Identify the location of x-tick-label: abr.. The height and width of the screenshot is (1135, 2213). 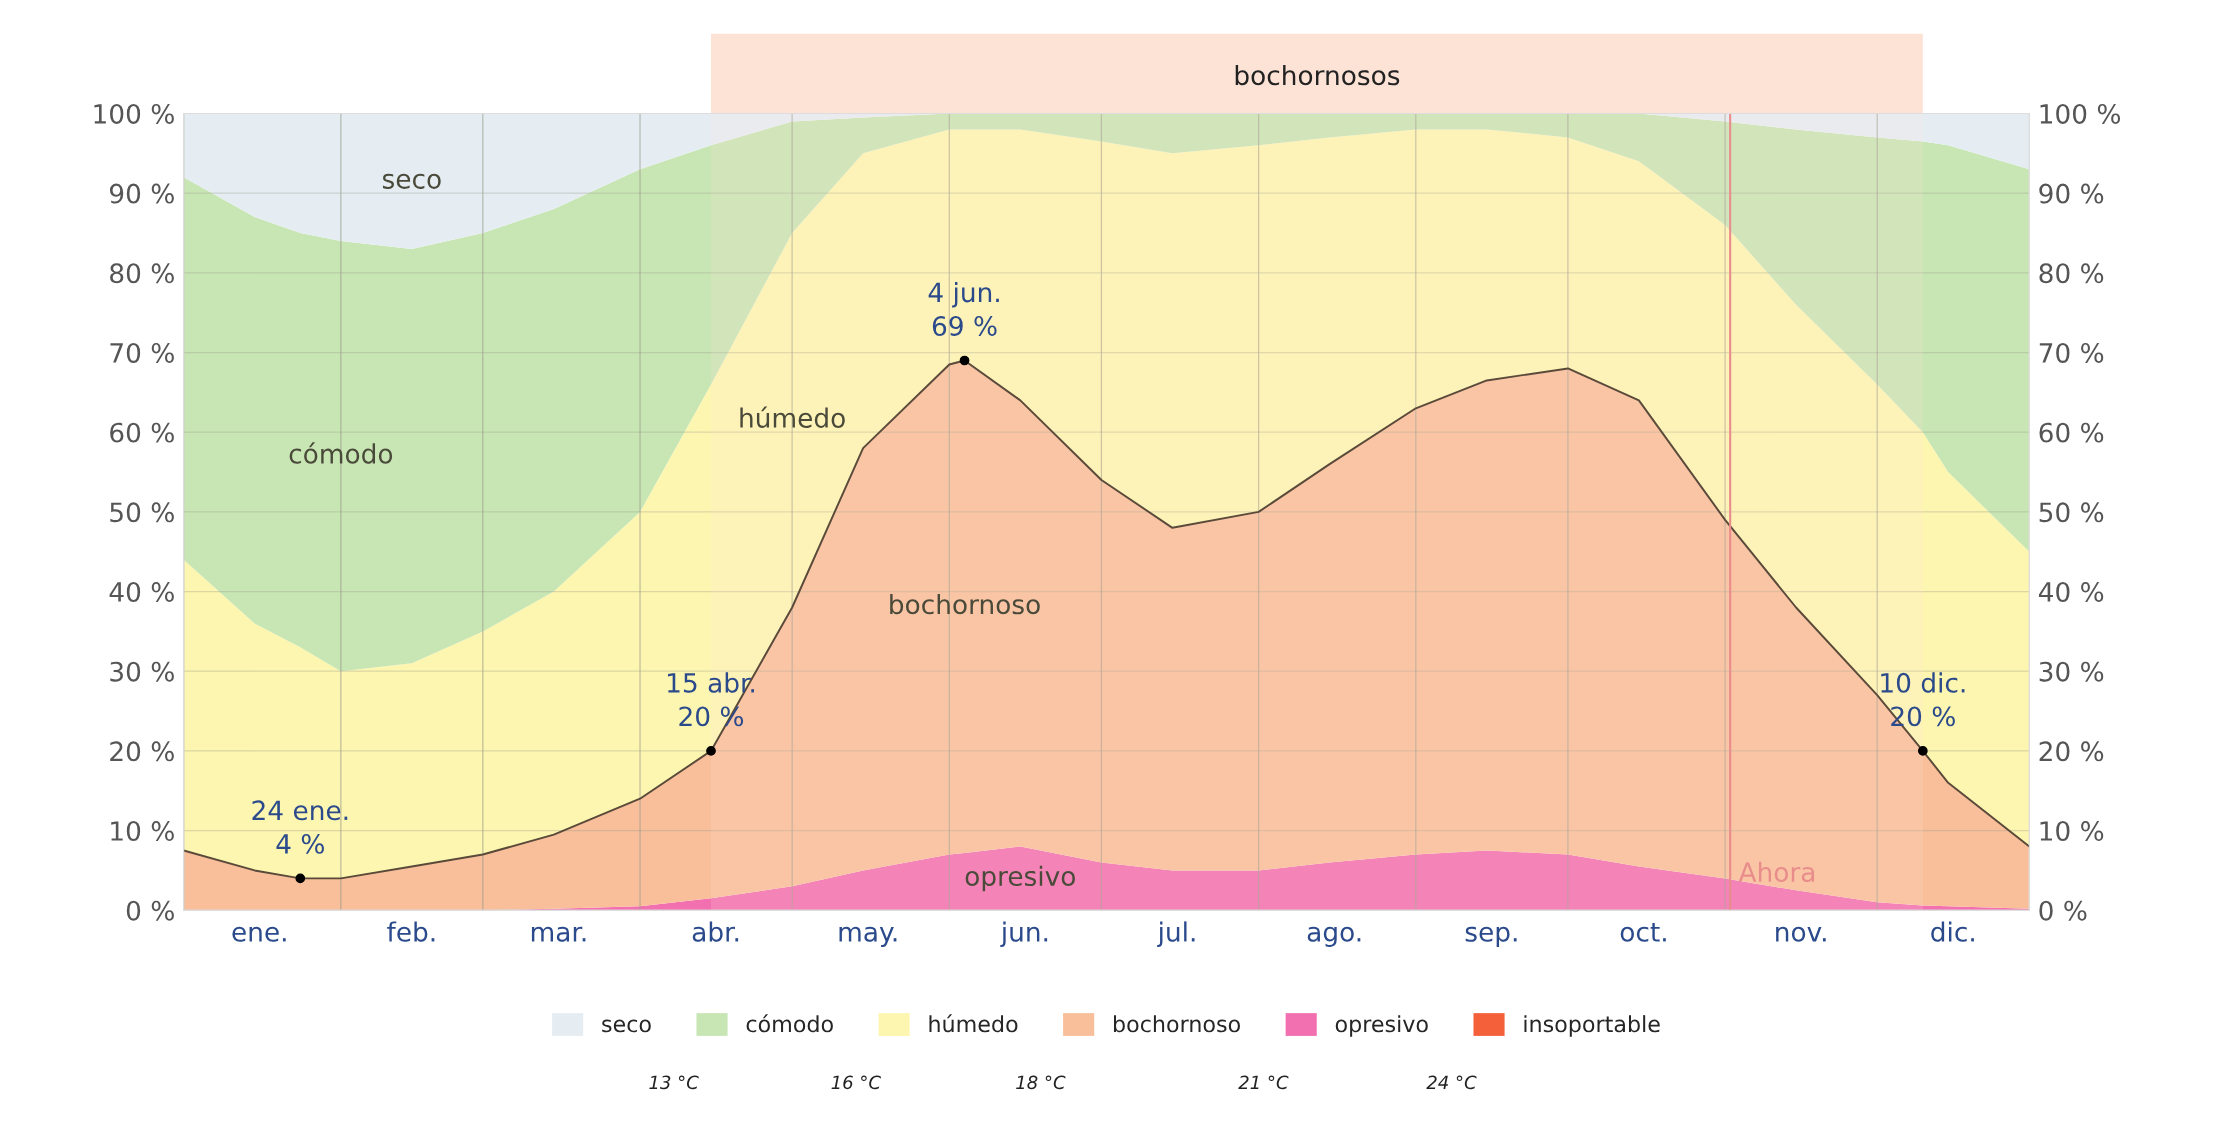
(715, 931).